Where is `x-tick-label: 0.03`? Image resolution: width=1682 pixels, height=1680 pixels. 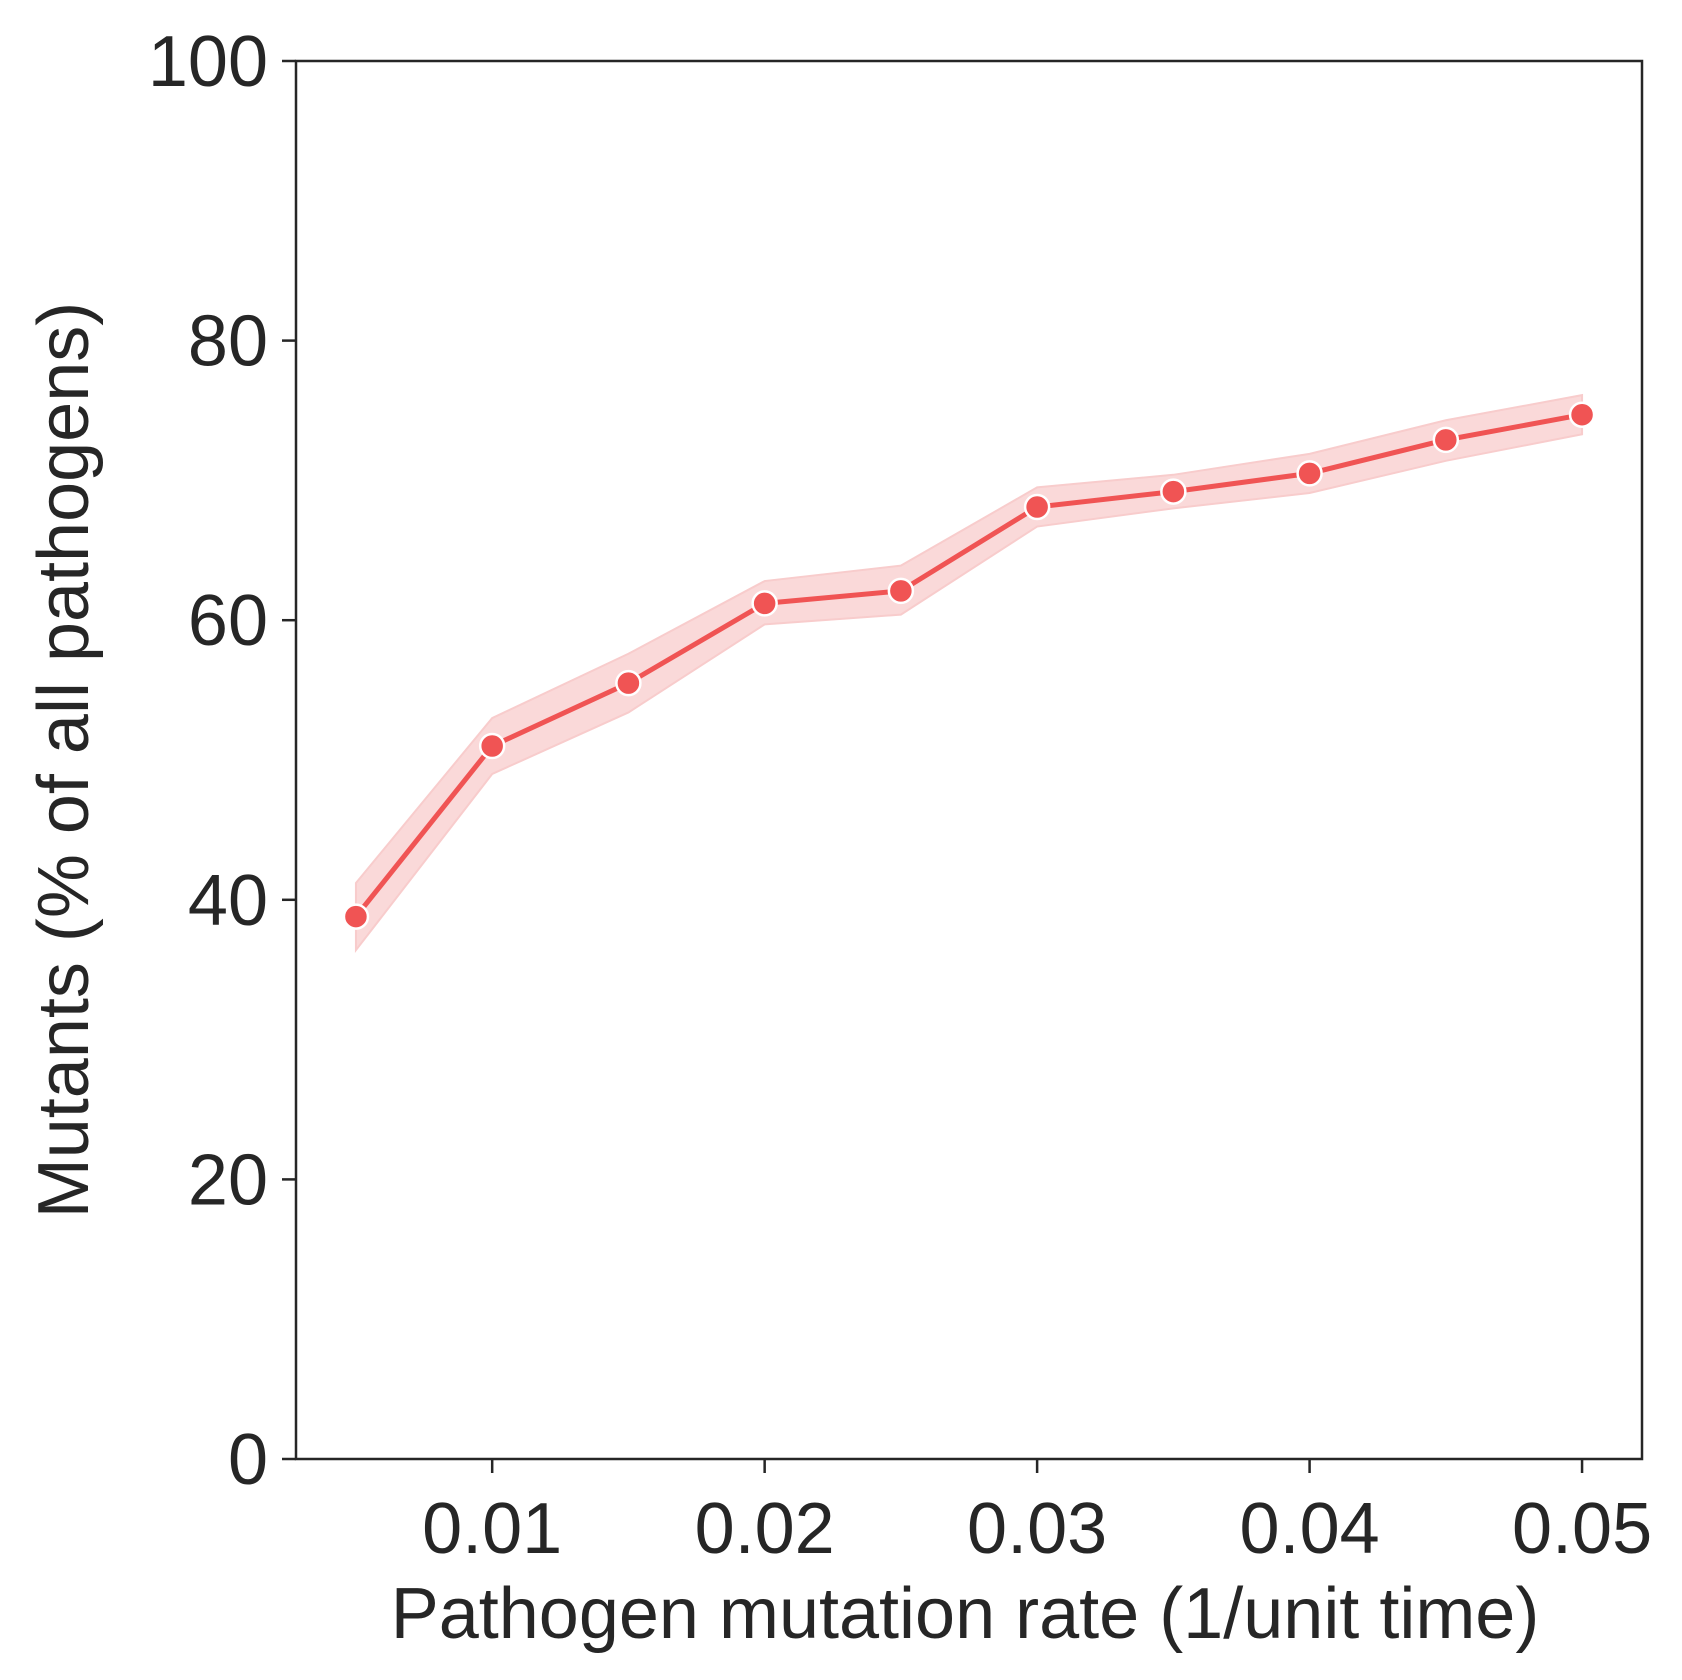 x-tick-label: 0.03 is located at coordinates (1037, 1529).